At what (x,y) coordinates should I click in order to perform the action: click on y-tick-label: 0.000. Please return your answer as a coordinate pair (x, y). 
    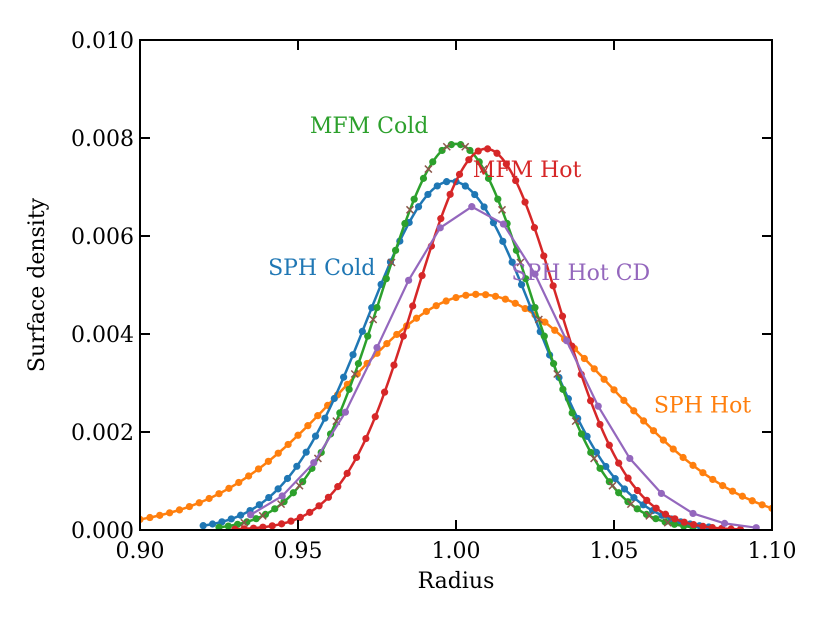
    Looking at the image, I should click on (102, 531).